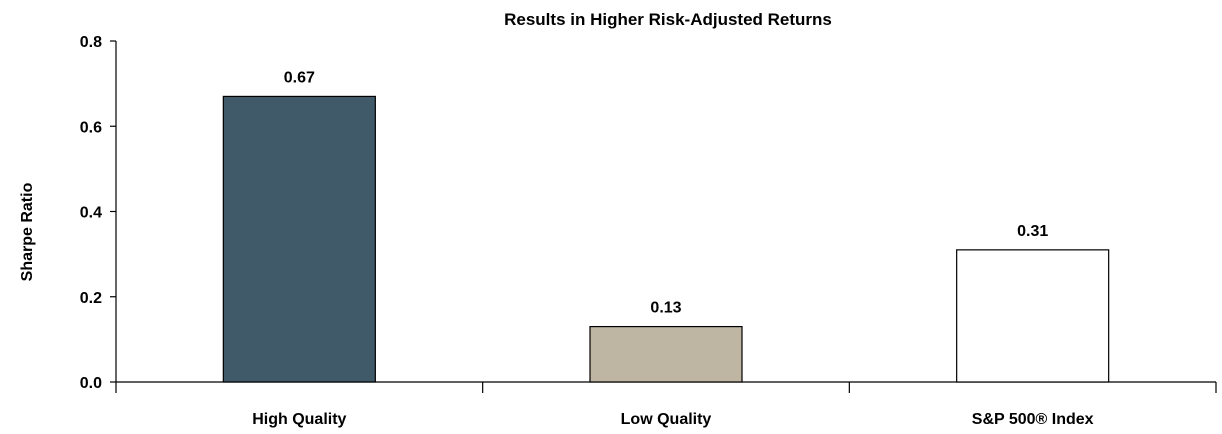 This screenshot has height=434, width=1222. Describe the element at coordinates (1032, 231) in the screenshot. I see `bar-value-label: 0.31` at that location.